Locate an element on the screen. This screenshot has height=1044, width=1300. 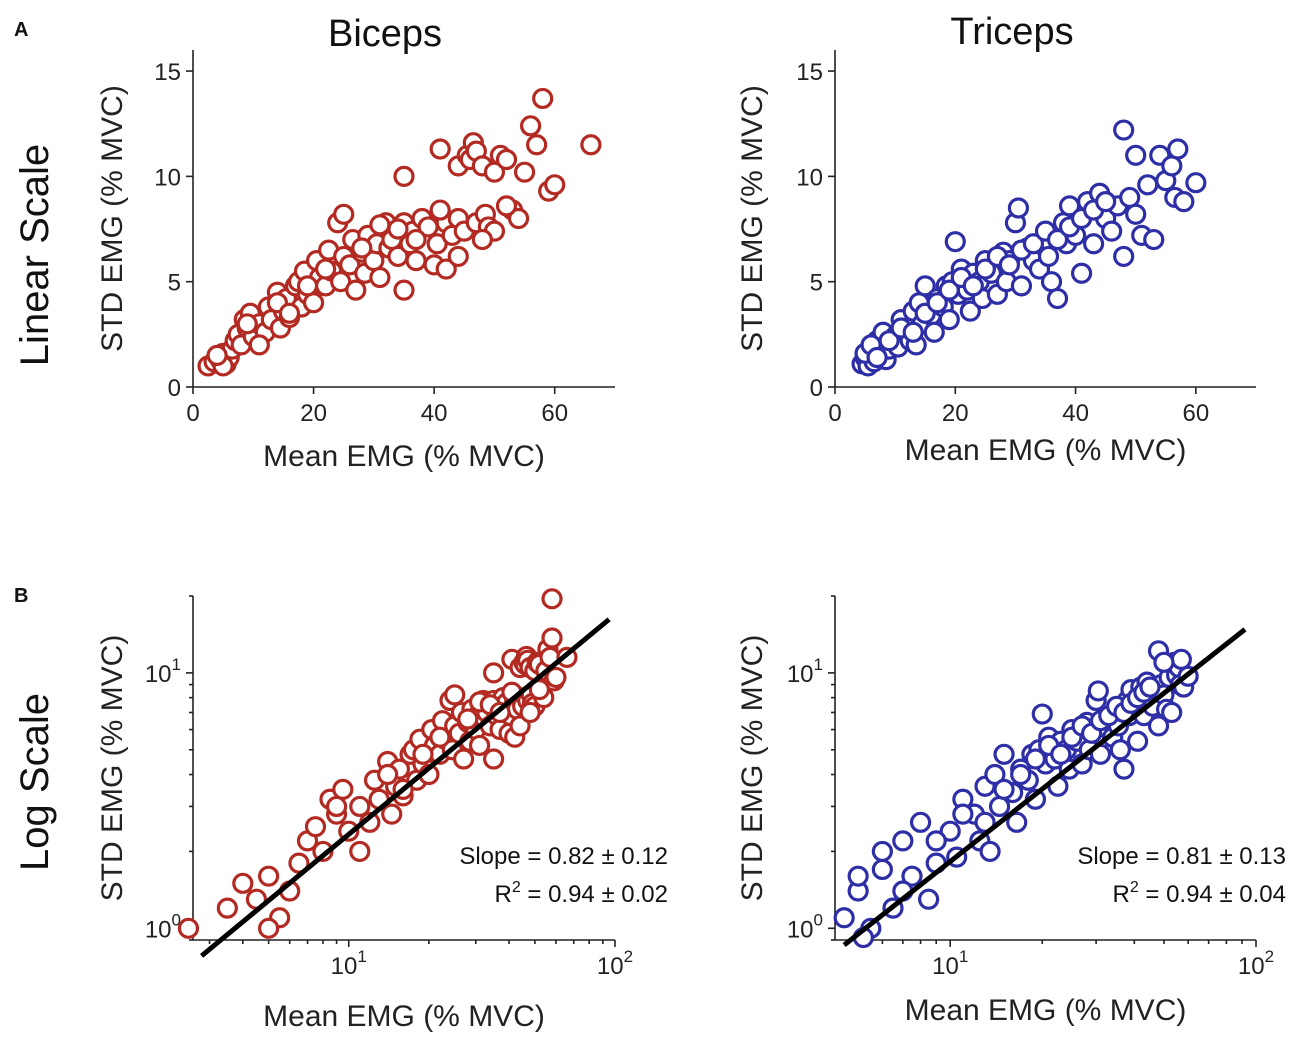
y-tick-label: 0 is located at coordinates (816, 388).